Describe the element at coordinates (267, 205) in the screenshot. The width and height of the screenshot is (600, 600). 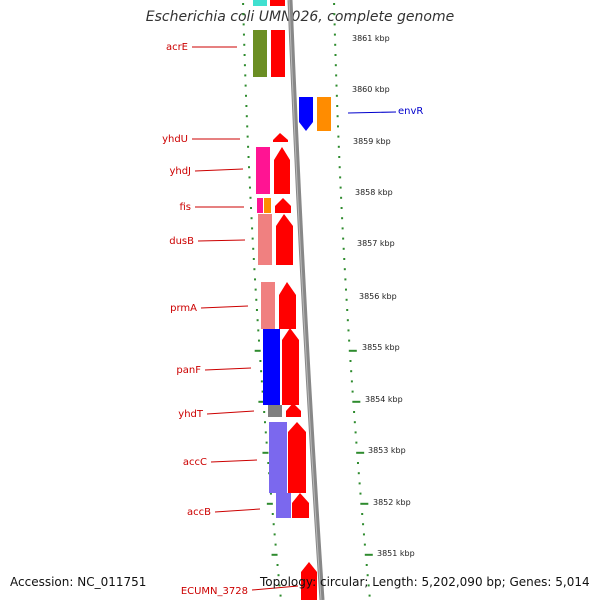
I see `cog-block-fis-b` at that location.